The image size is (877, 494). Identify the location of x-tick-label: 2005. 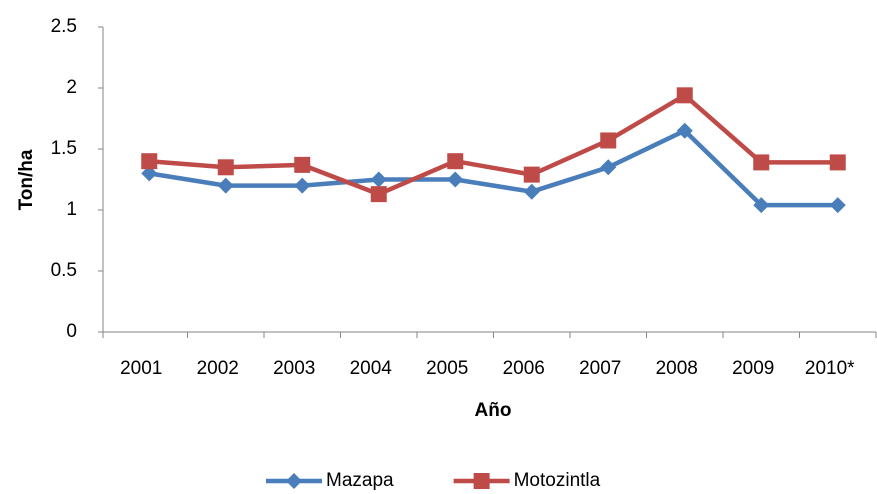
(447, 368).